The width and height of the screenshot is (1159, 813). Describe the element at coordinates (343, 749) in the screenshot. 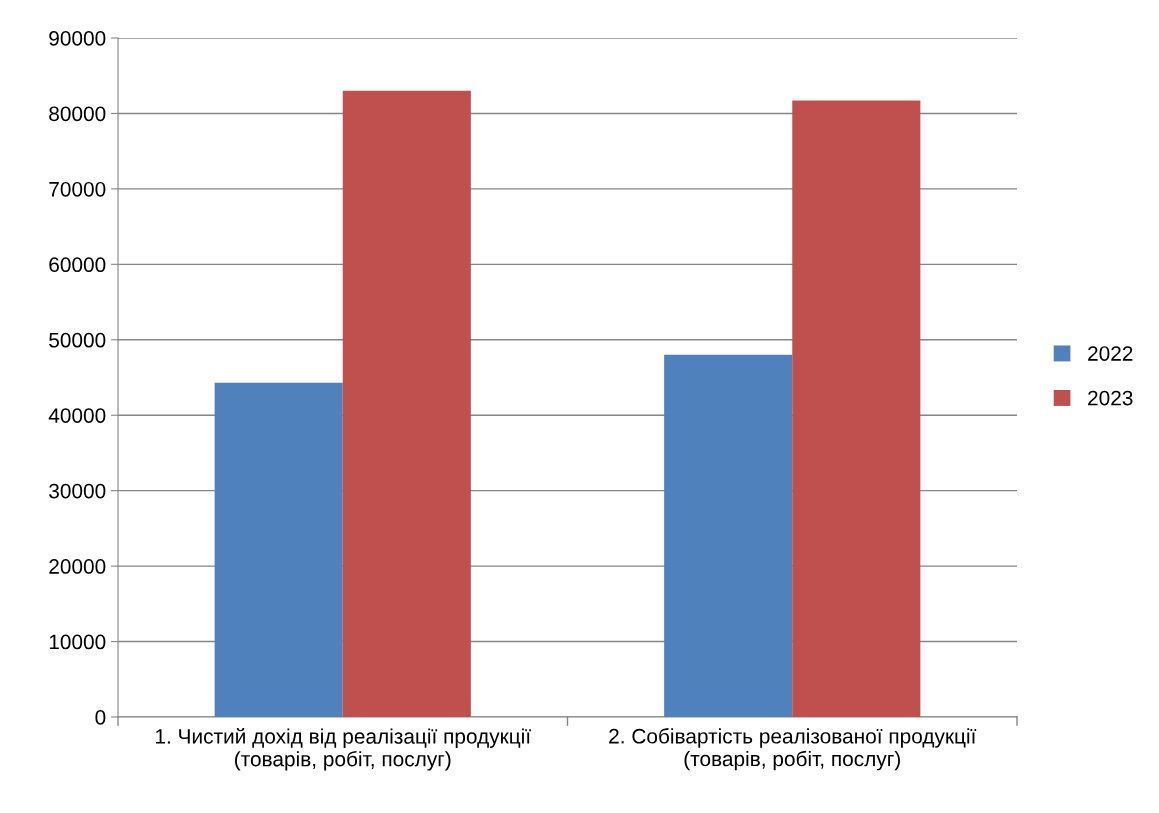

I see `x-tick-label: 1. Чистий дохід від реалізації продукції (товарів, робіт, послуг)` at that location.